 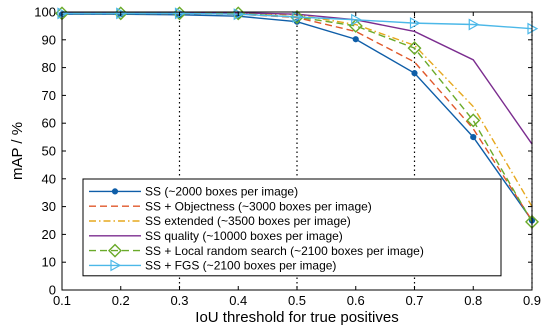 What do you see at coordinates (52, 290) in the screenshot?
I see `y-tick-label: 0` at bounding box center [52, 290].